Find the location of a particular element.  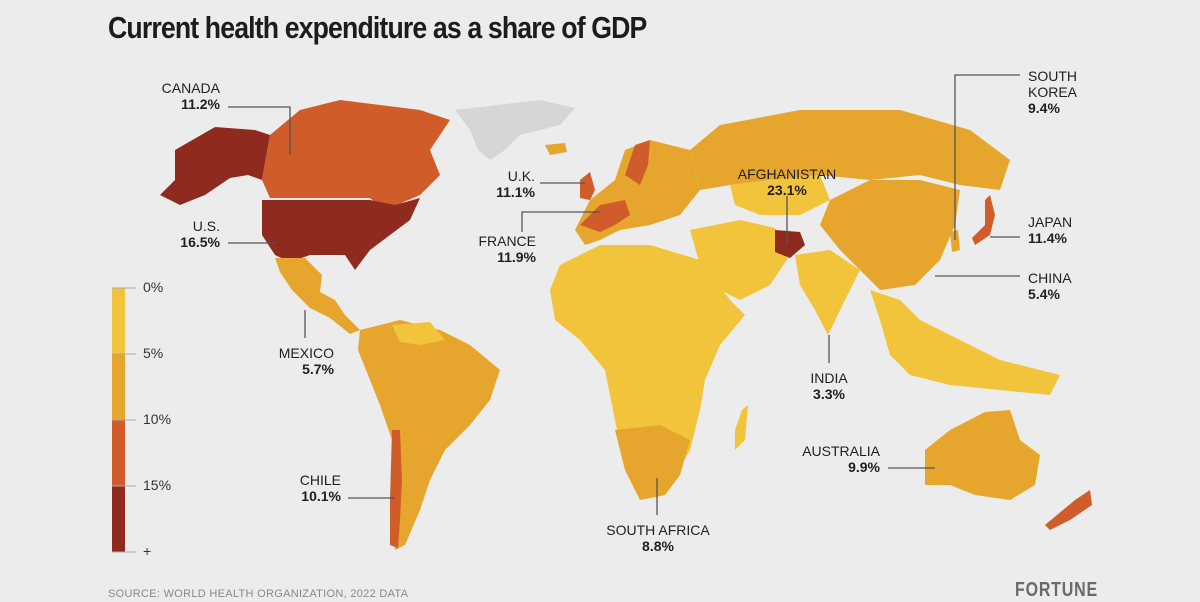

callout-name: U.K. is located at coordinates (521, 176).